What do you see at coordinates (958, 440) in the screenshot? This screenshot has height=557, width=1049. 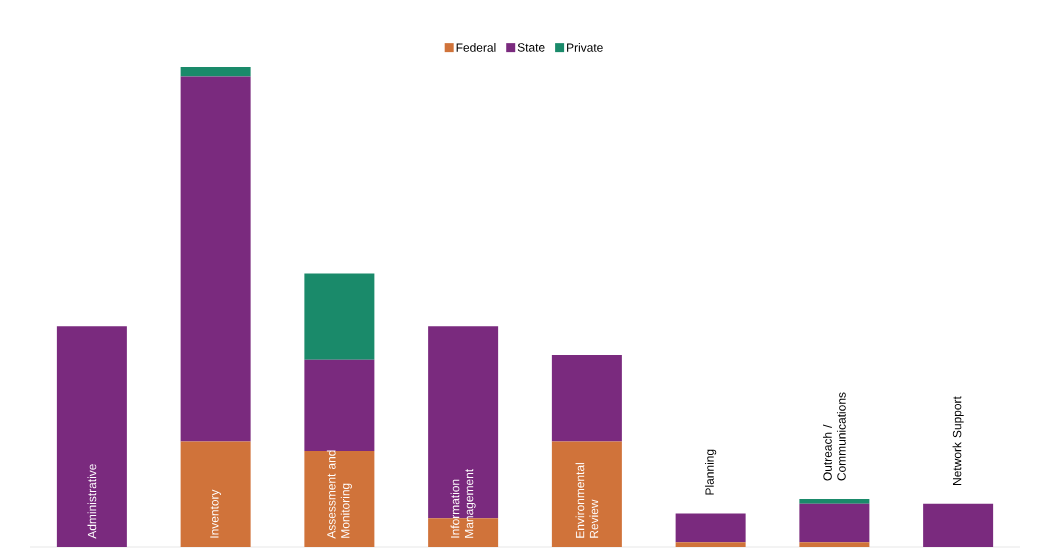 I see `x-tick-label: Network Support` at bounding box center [958, 440].